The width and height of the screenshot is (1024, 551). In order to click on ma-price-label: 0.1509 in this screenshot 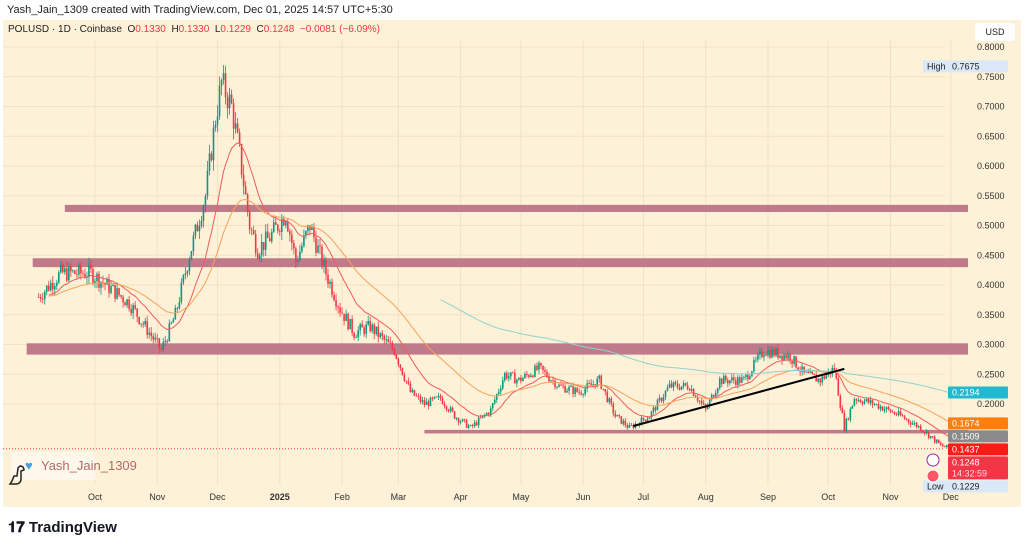, I will do `click(966, 436)`.